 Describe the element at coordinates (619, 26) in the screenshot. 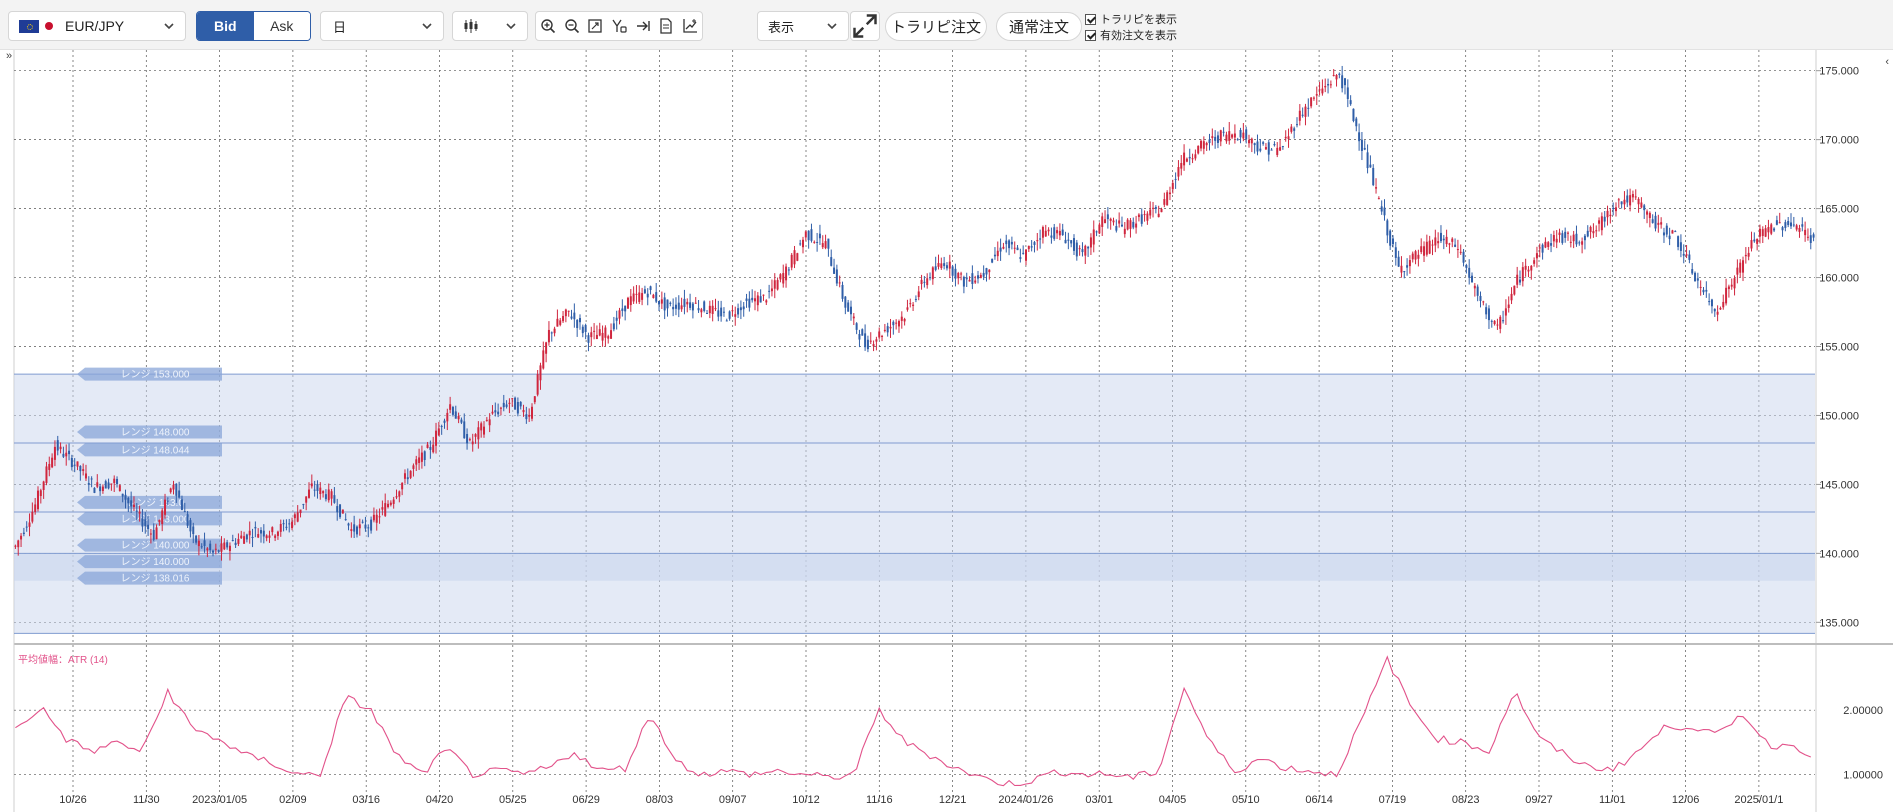

I see `auto-scale-icon` at that location.